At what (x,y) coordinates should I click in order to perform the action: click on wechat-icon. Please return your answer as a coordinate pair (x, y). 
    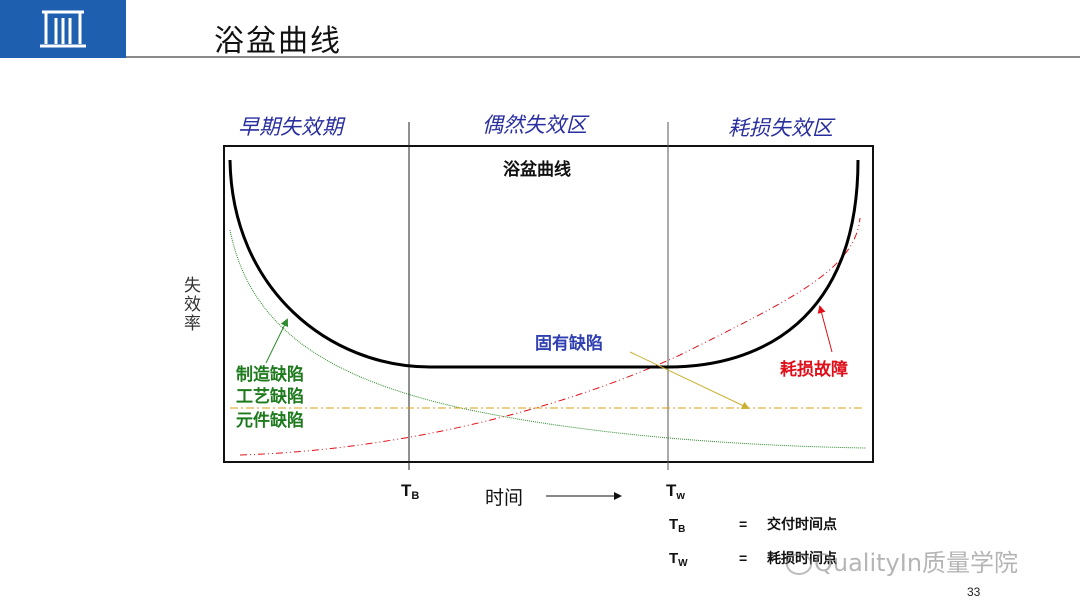
    Looking at the image, I should click on (799, 564).